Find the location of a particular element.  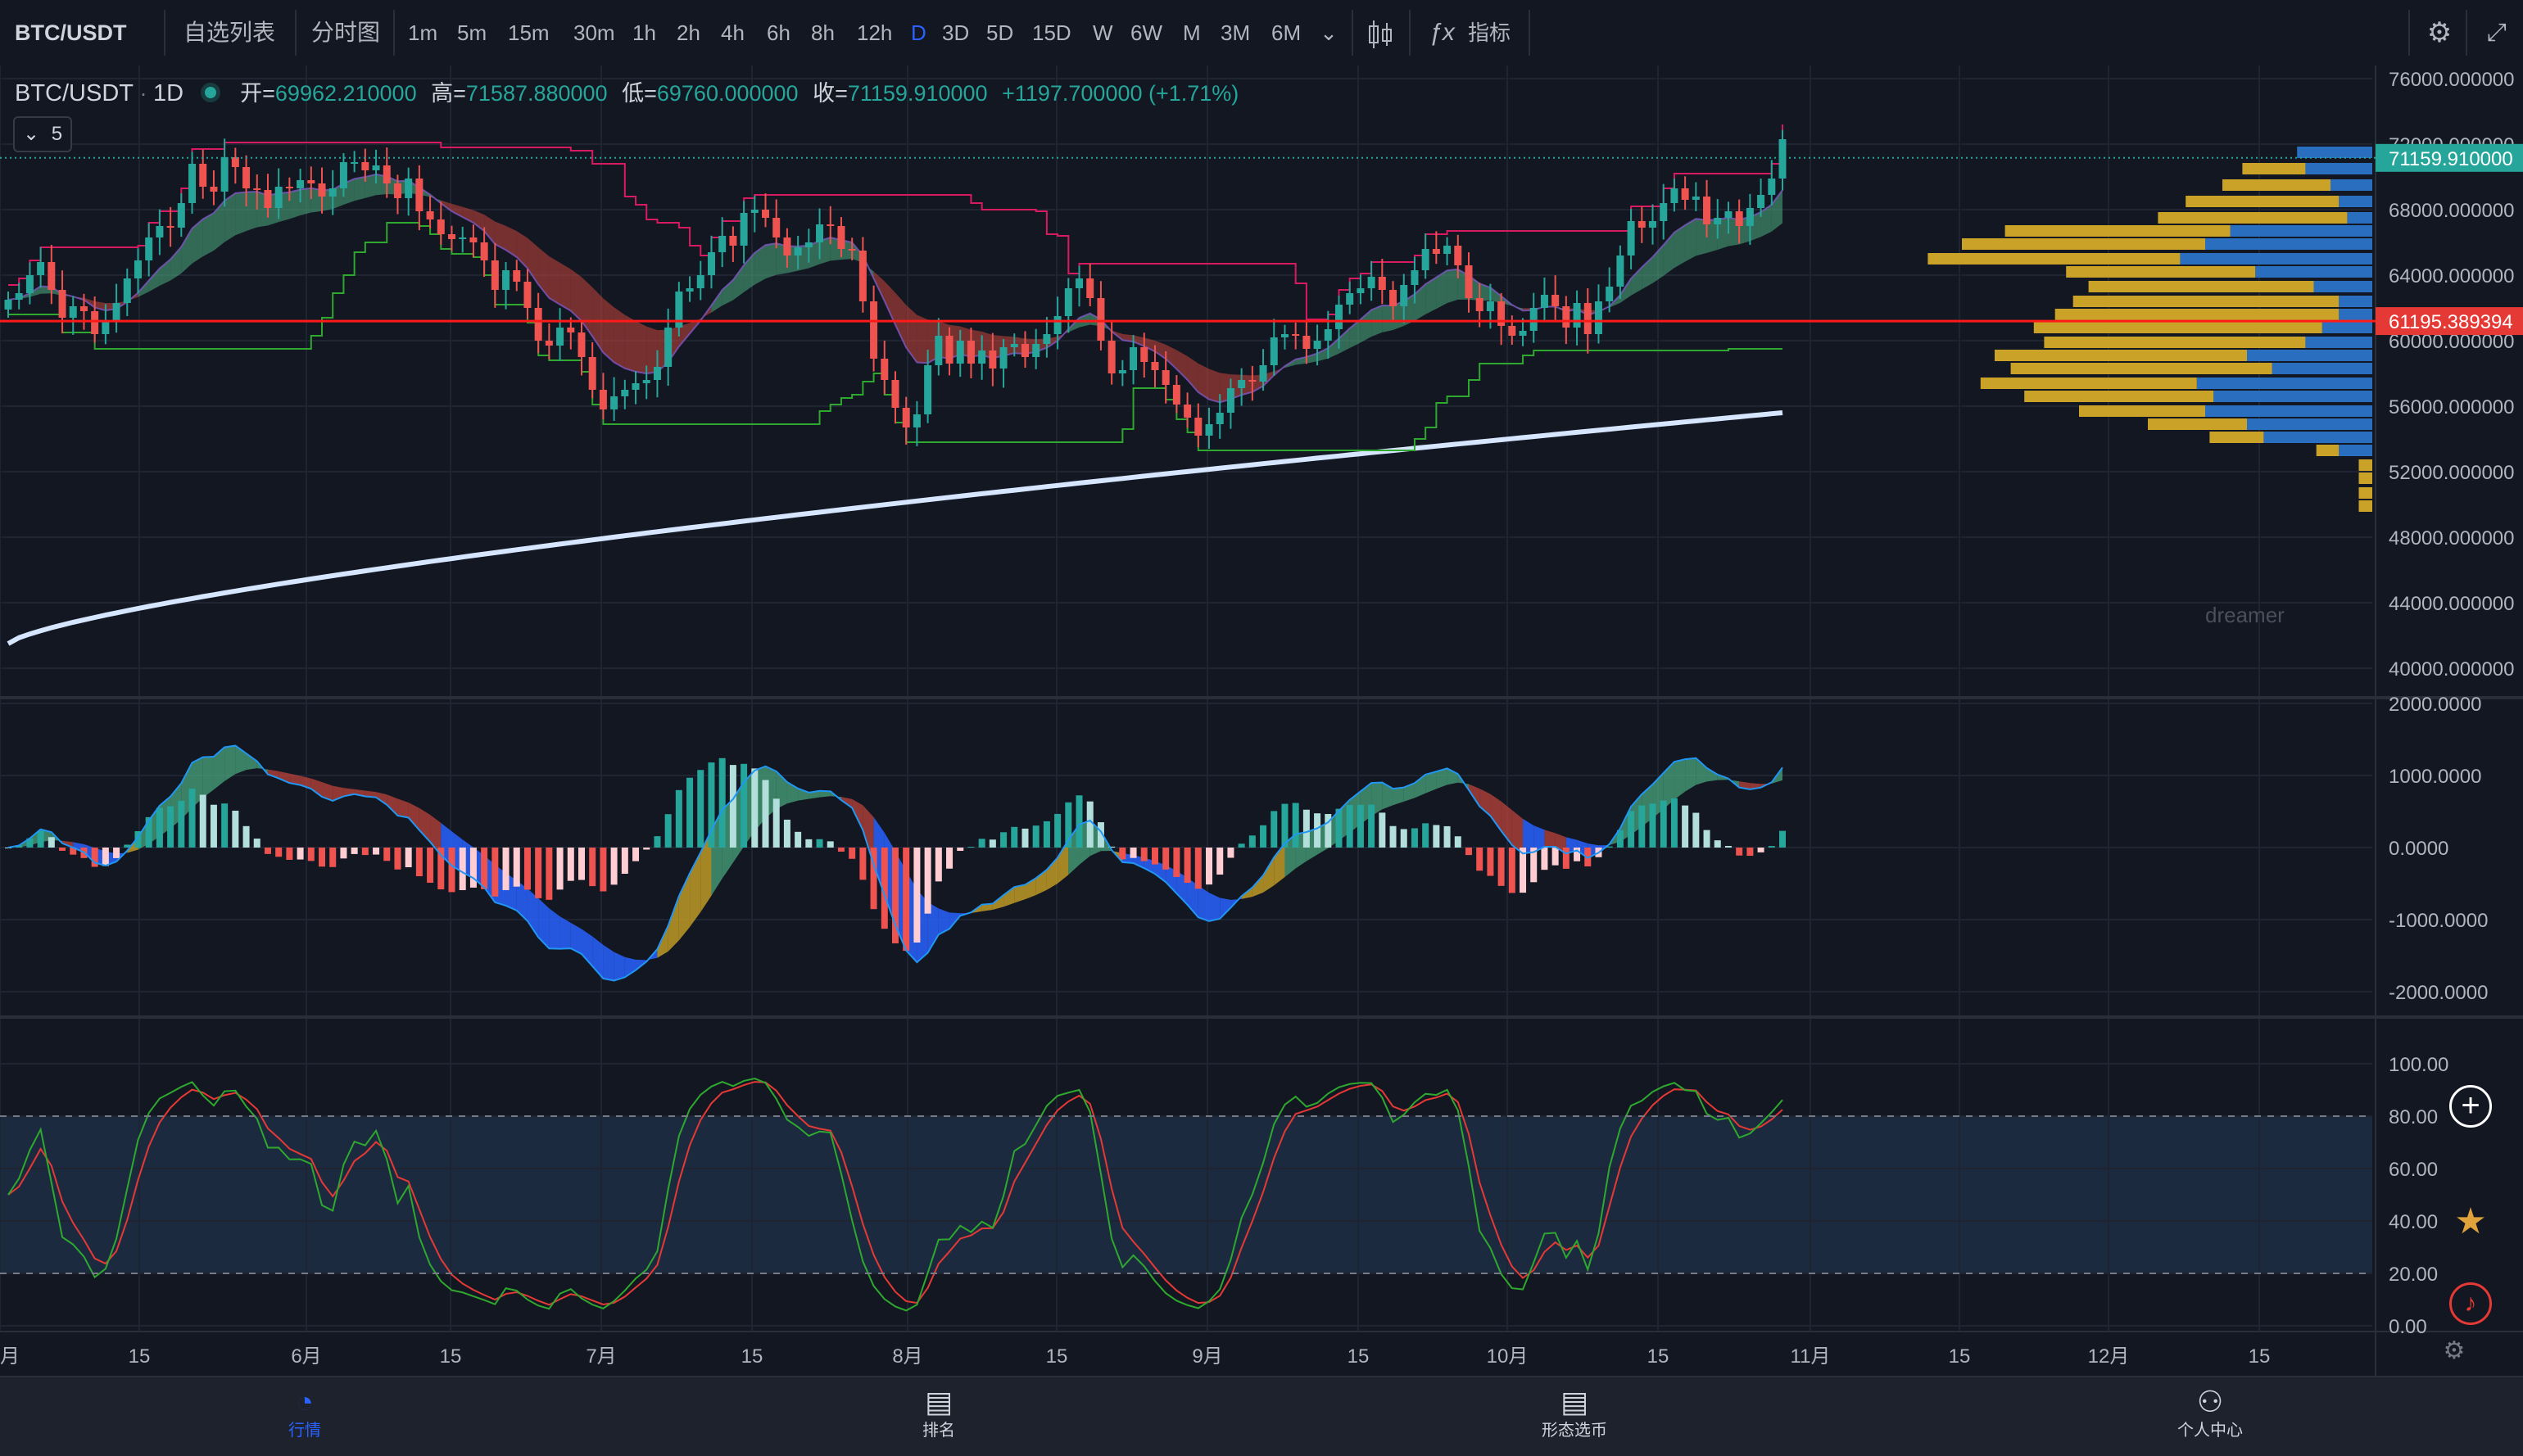

macd-tick-label: 0.0000 is located at coordinates (2418, 849).